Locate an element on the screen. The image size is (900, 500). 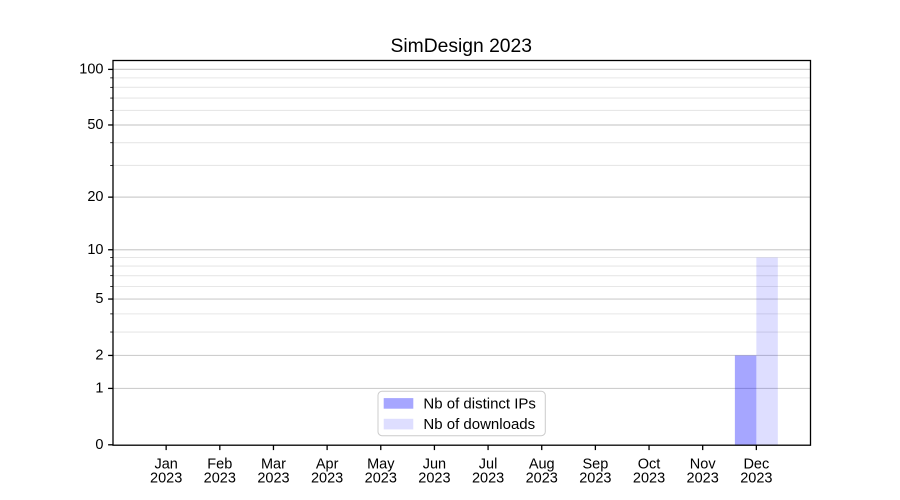
svg-text: 5 is located at coordinates (99, 299).